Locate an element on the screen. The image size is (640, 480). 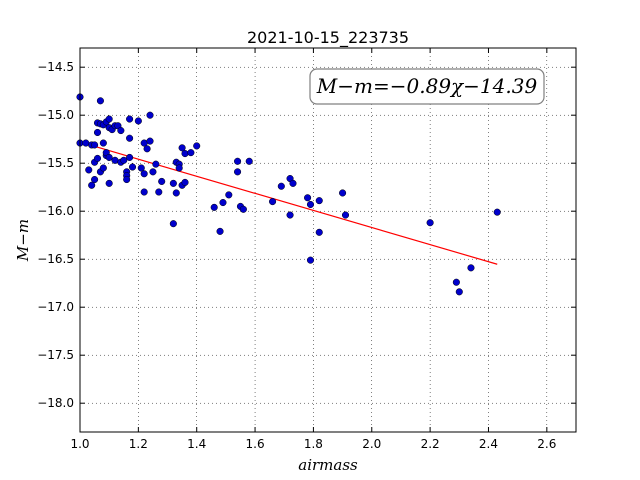
fit-equation-frame is located at coordinates (427, 86).